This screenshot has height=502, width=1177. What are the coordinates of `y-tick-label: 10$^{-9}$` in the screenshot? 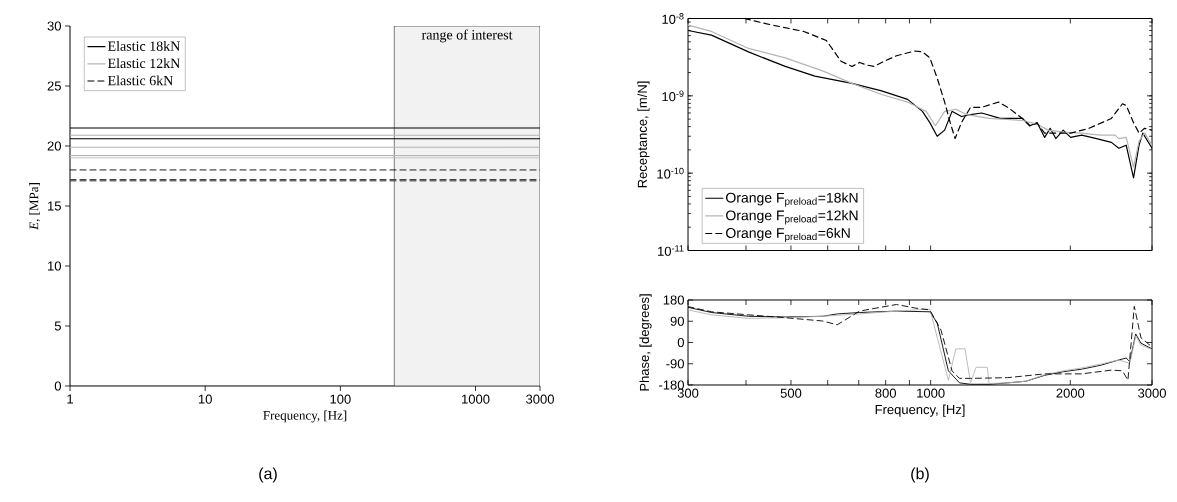 It's located at (673, 96).